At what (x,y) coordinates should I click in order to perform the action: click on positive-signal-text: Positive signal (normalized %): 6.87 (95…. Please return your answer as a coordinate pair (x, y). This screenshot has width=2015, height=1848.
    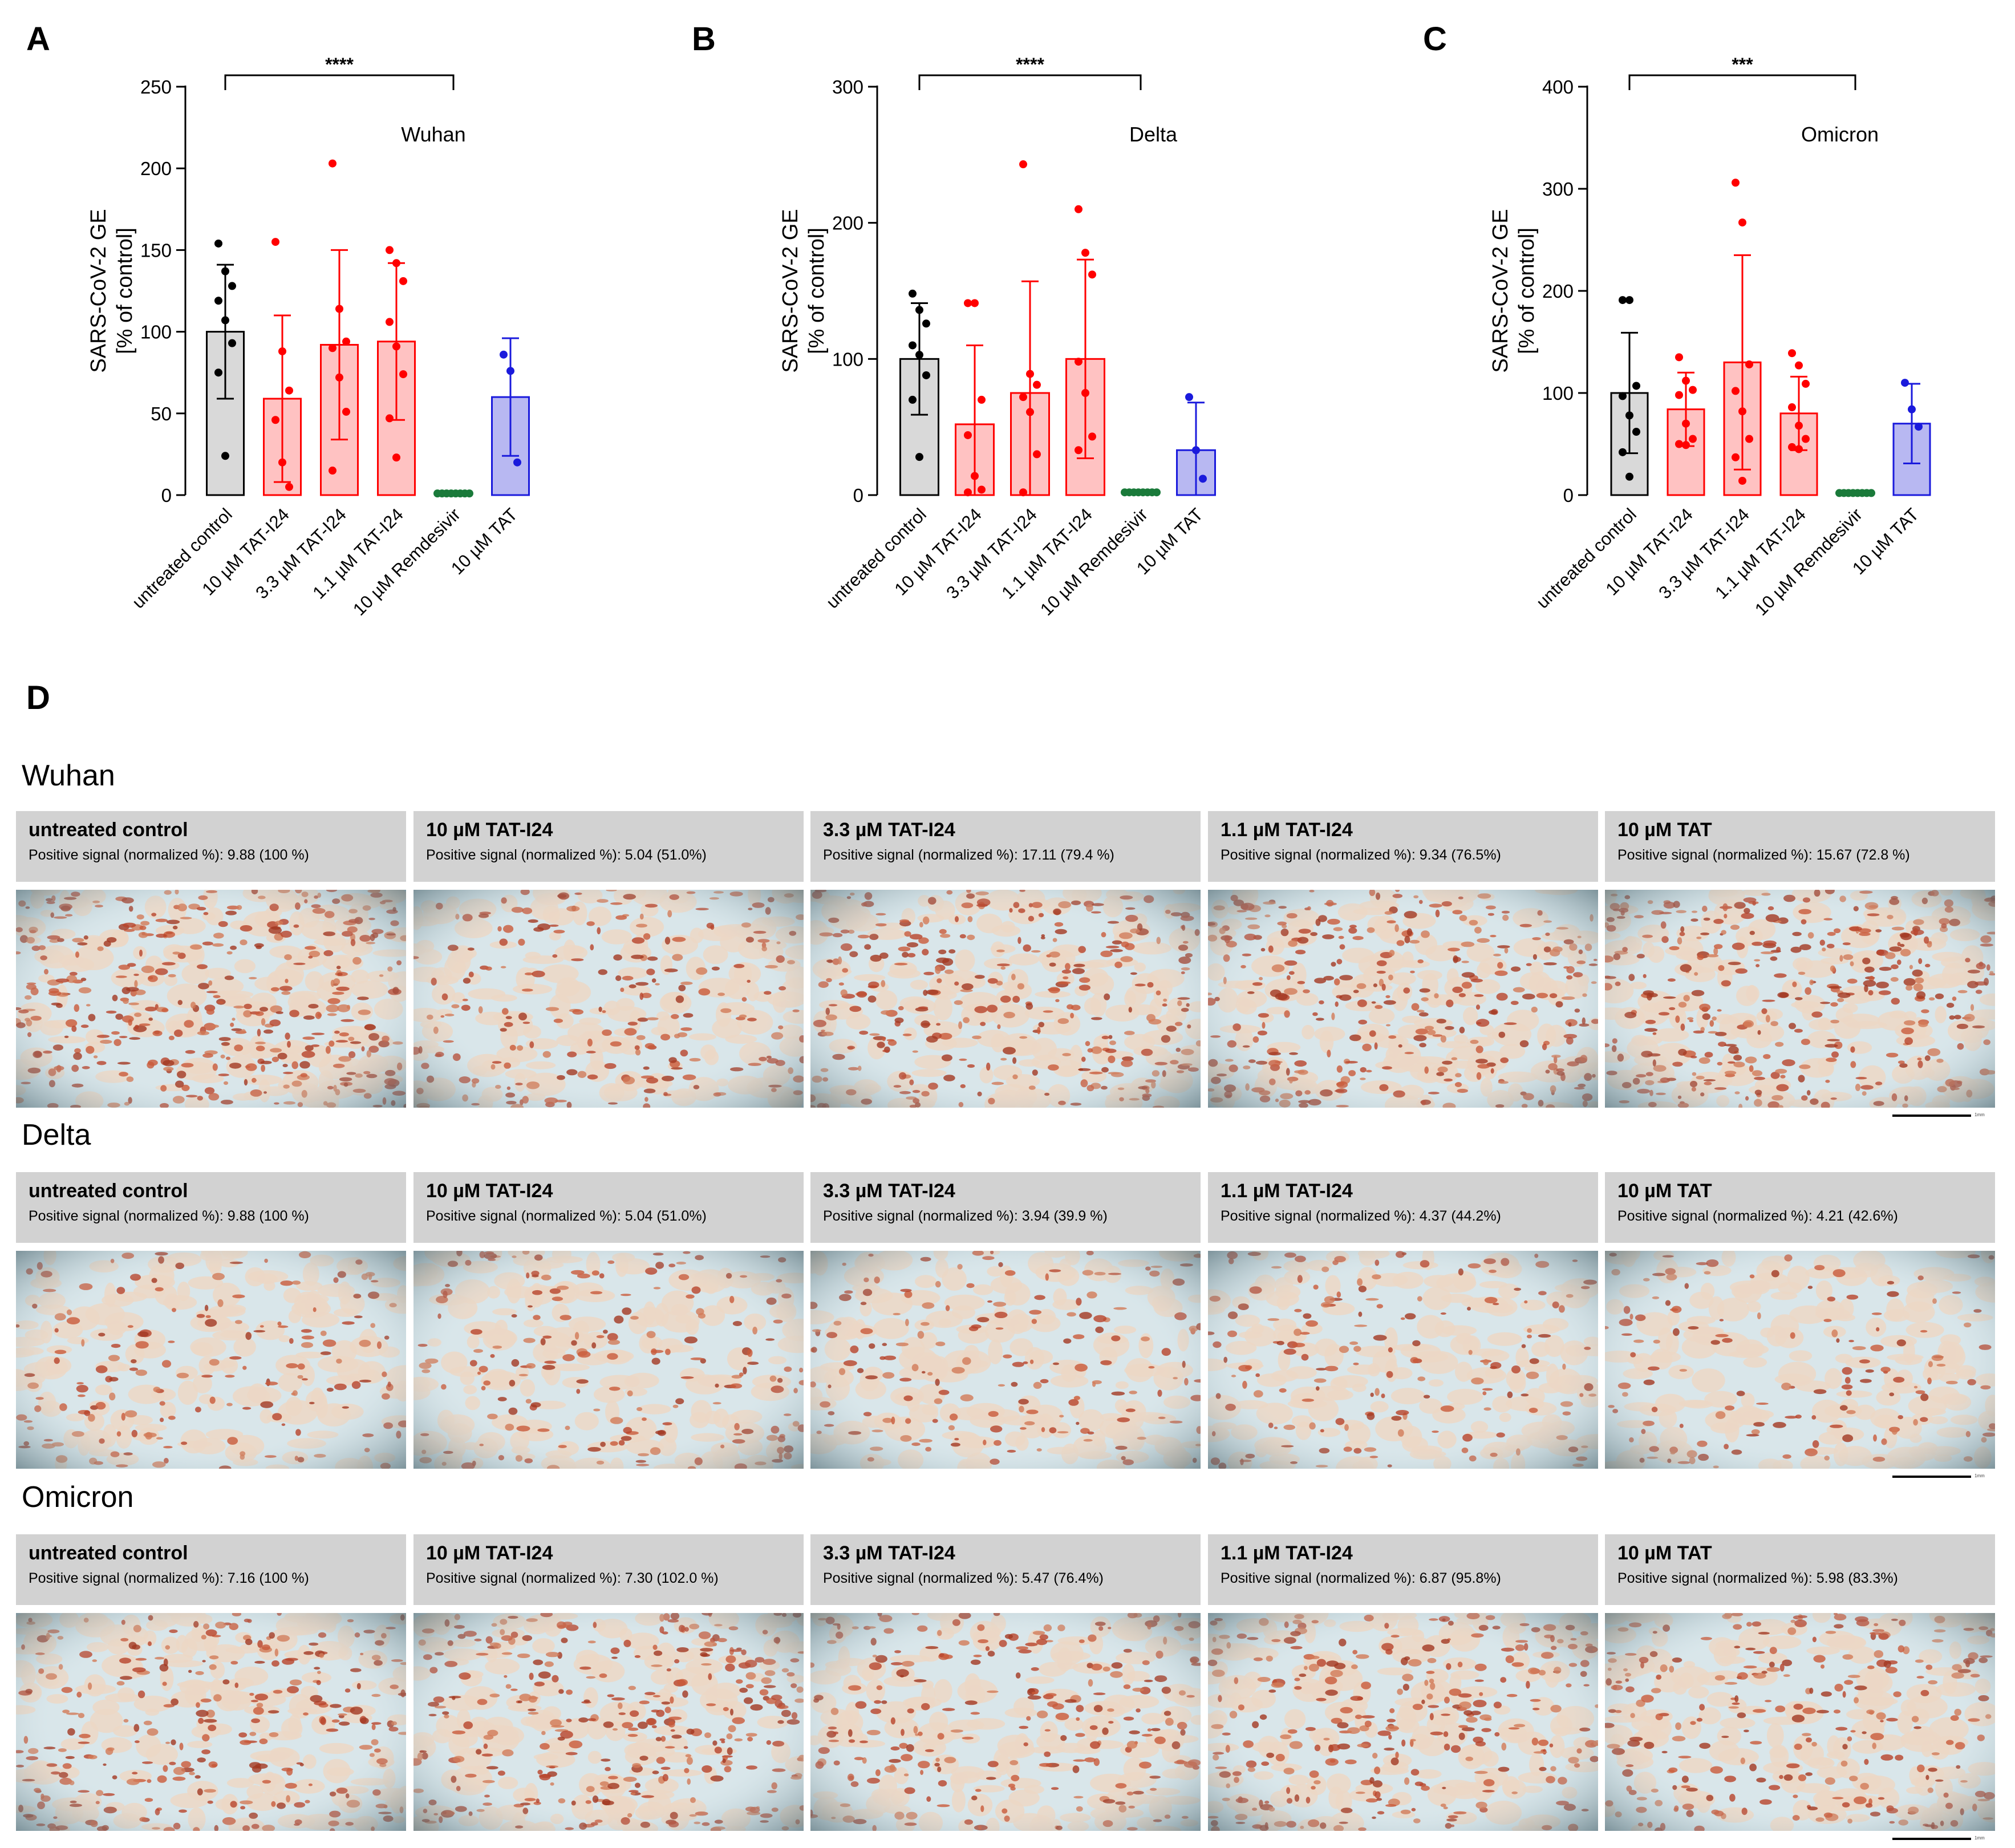
    Looking at the image, I should click on (1361, 1578).